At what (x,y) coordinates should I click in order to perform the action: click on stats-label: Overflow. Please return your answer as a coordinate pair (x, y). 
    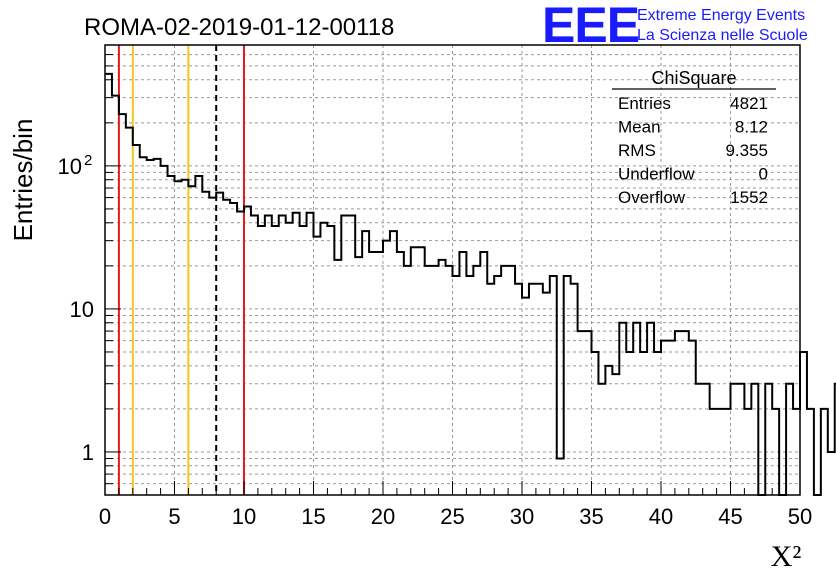
    Looking at the image, I should click on (652, 197).